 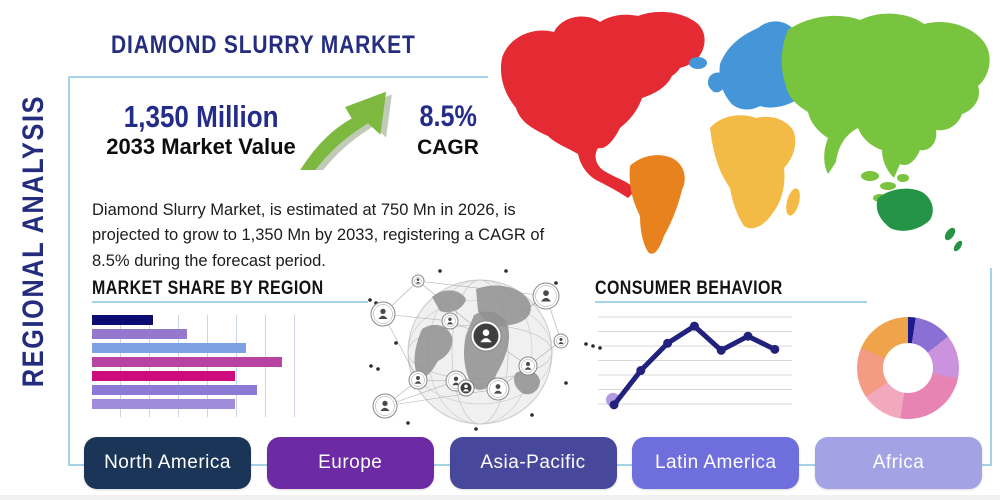 I want to click on market-value-stat: 1,350 Million, so click(x=201, y=116).